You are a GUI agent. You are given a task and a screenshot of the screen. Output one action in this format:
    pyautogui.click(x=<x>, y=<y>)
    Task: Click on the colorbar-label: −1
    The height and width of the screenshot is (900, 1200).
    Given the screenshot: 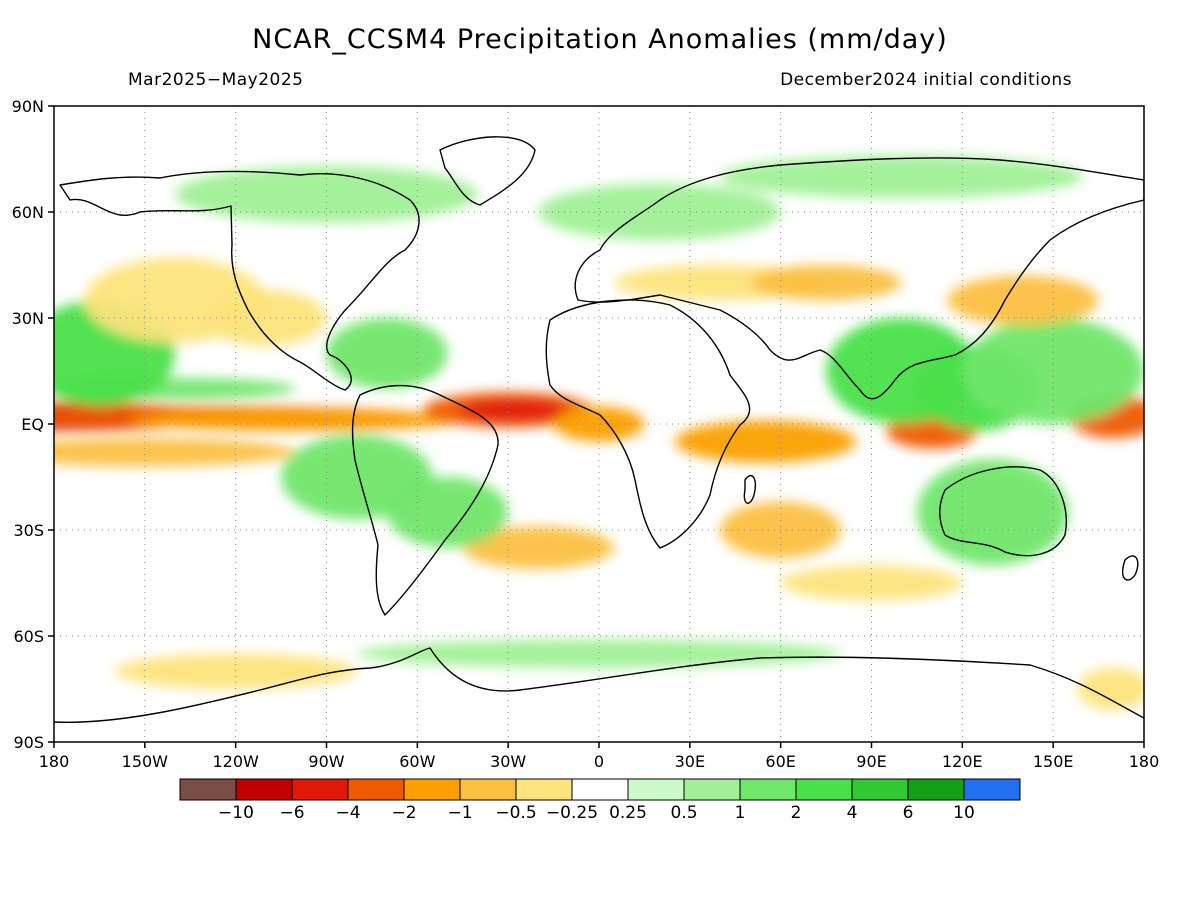 What is the action you would take?
    pyautogui.click(x=459, y=813)
    